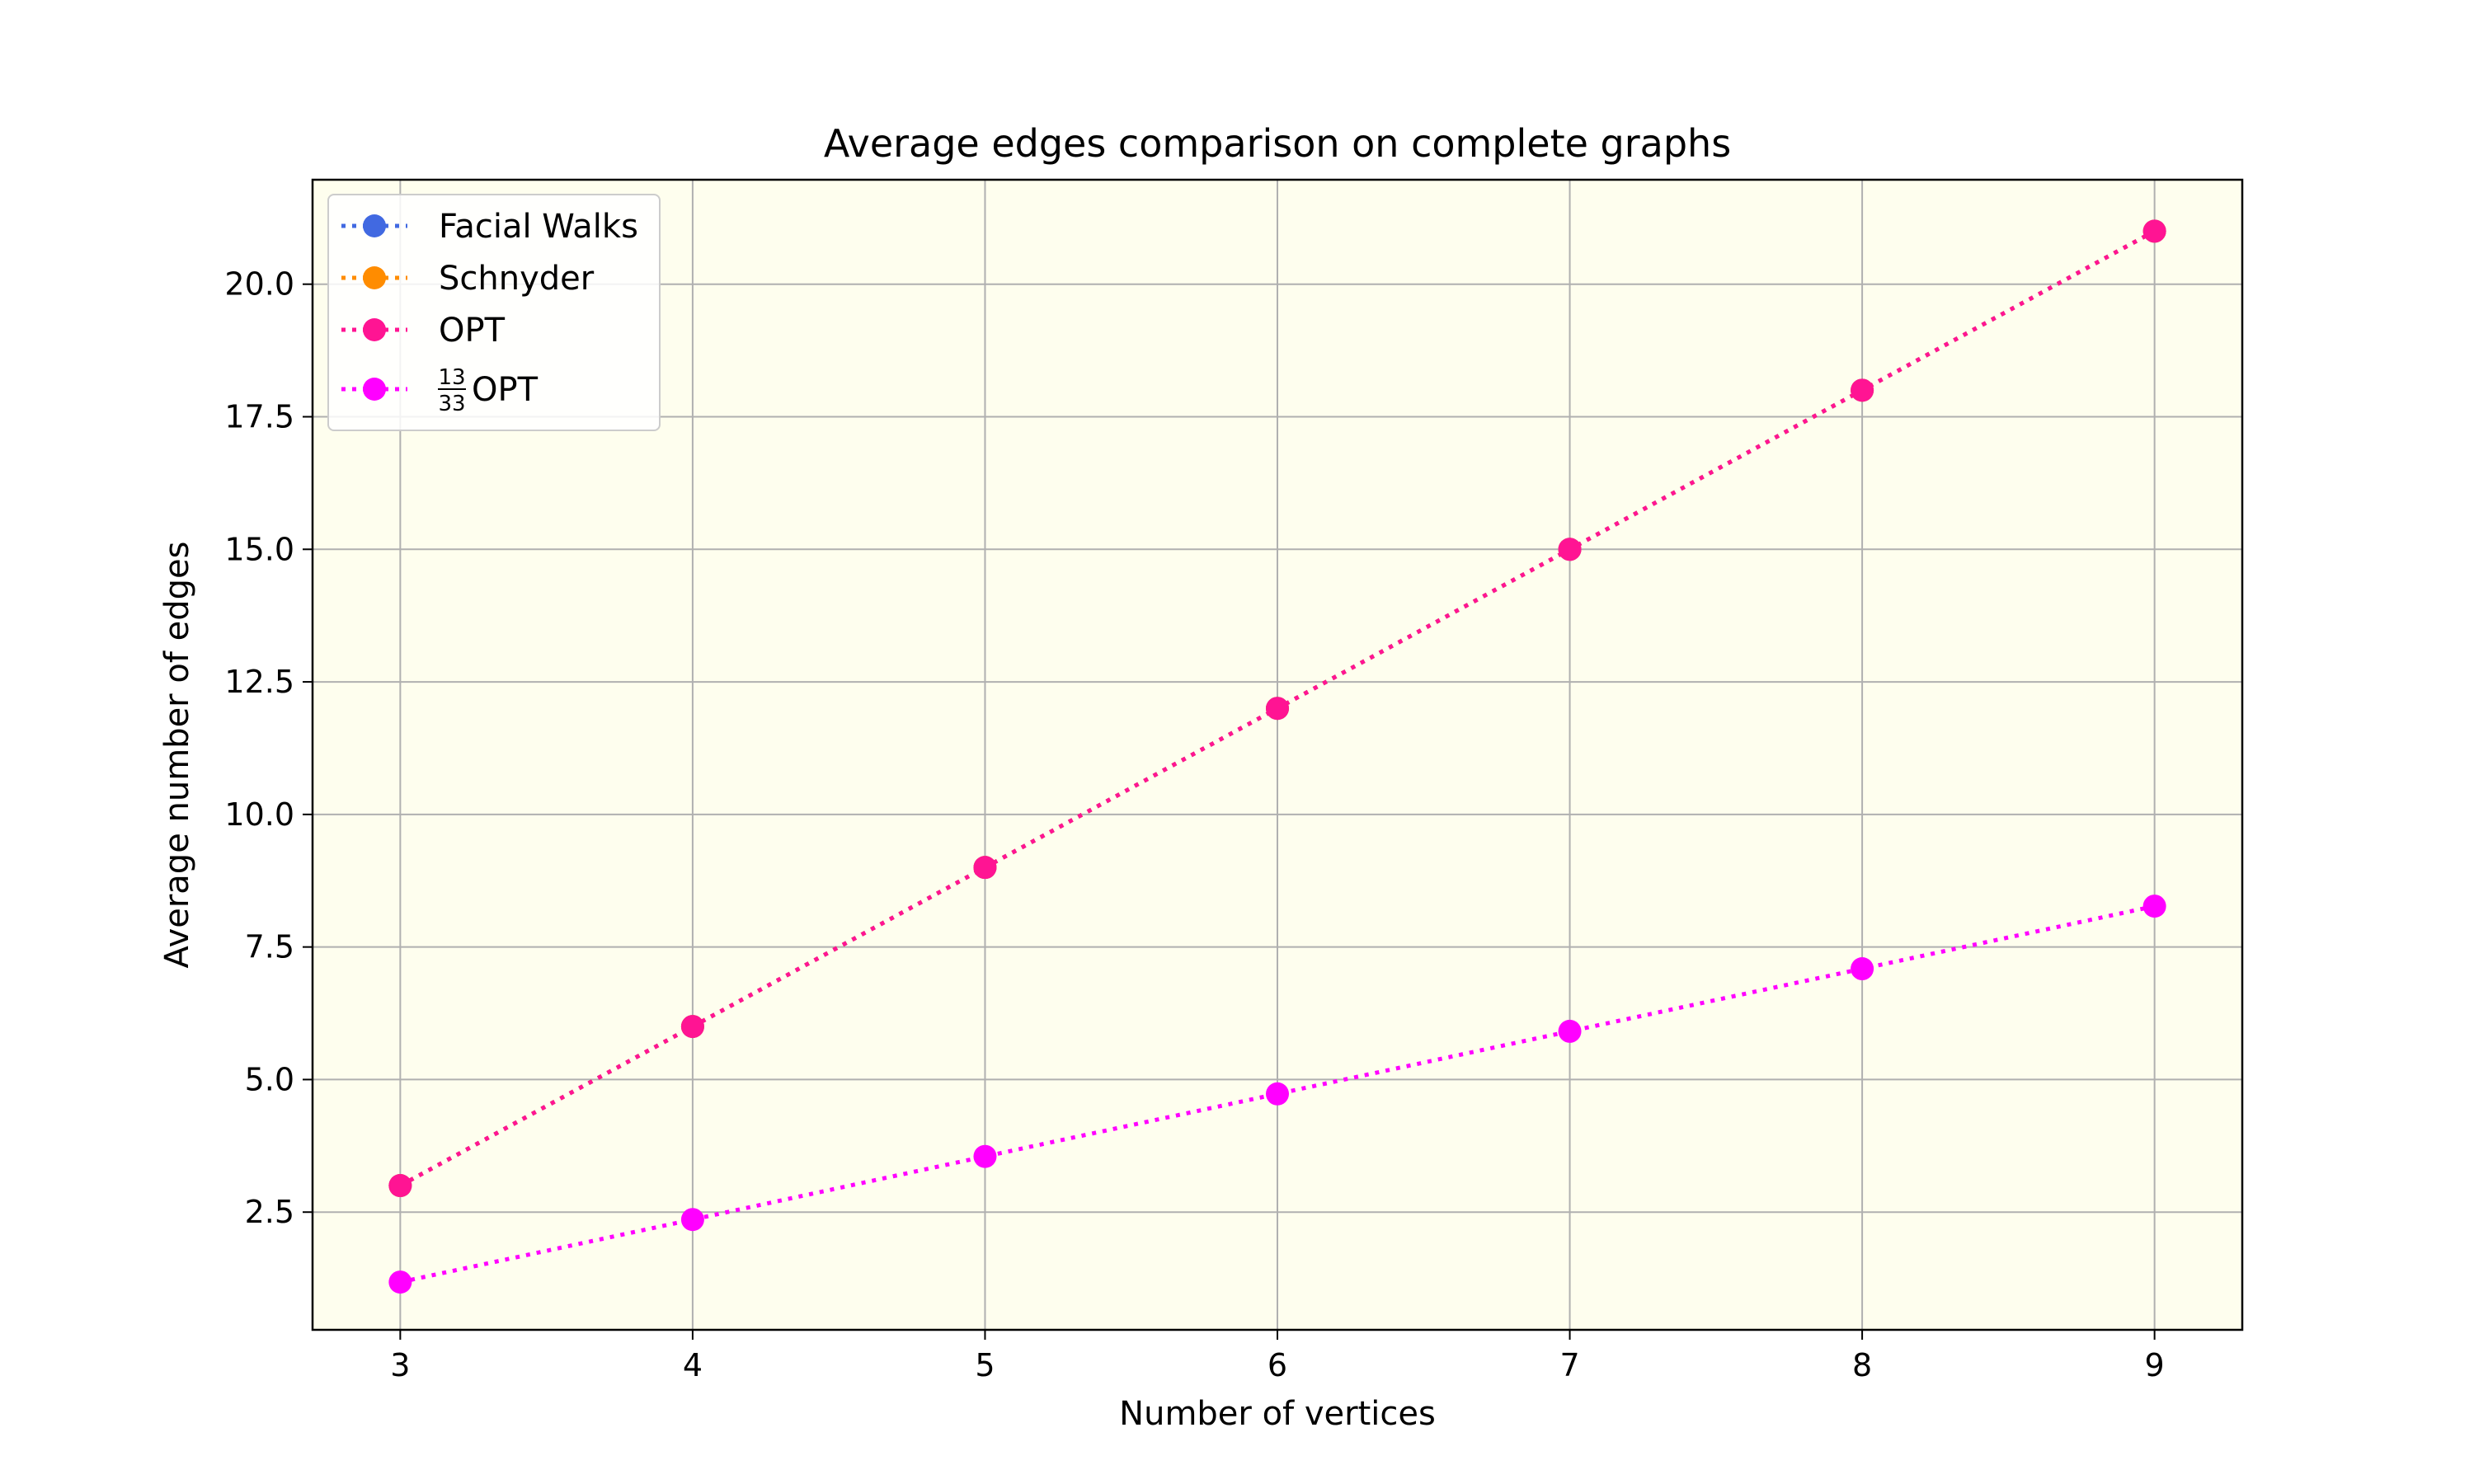  What do you see at coordinates (451, 377) in the screenshot?
I see `legend-fraction-numerator: 13` at bounding box center [451, 377].